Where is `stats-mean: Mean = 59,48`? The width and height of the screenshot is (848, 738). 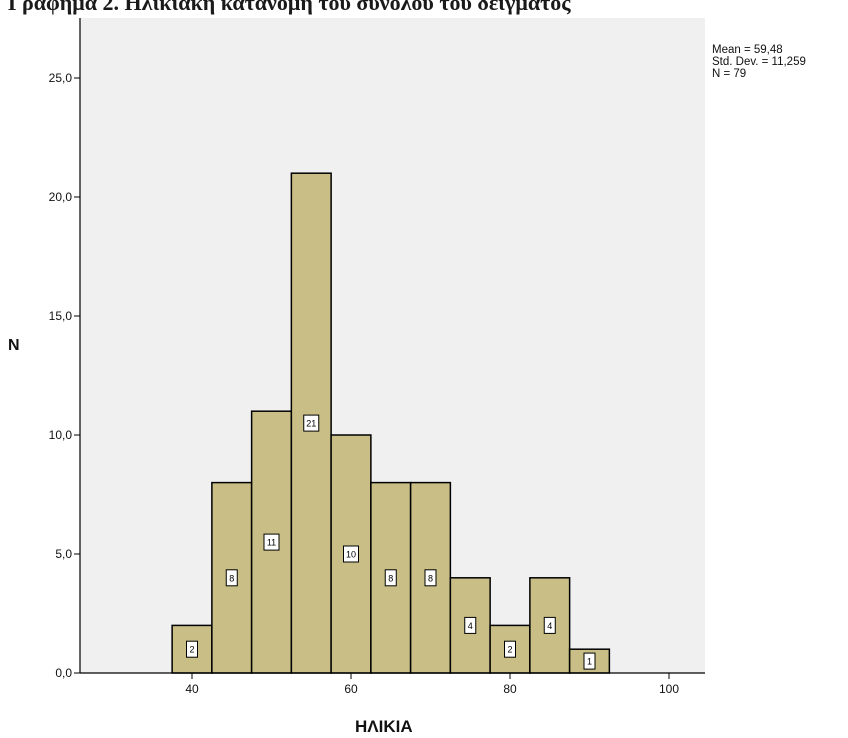
stats-mean: Mean = 59,48 is located at coordinates (747, 50).